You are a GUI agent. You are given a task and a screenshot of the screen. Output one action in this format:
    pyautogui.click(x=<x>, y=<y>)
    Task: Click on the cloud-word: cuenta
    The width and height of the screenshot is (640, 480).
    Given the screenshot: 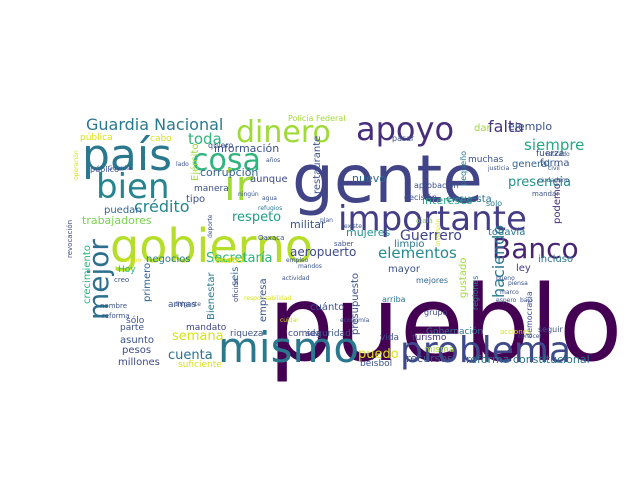 What is the action you would take?
    pyautogui.click(x=190, y=355)
    